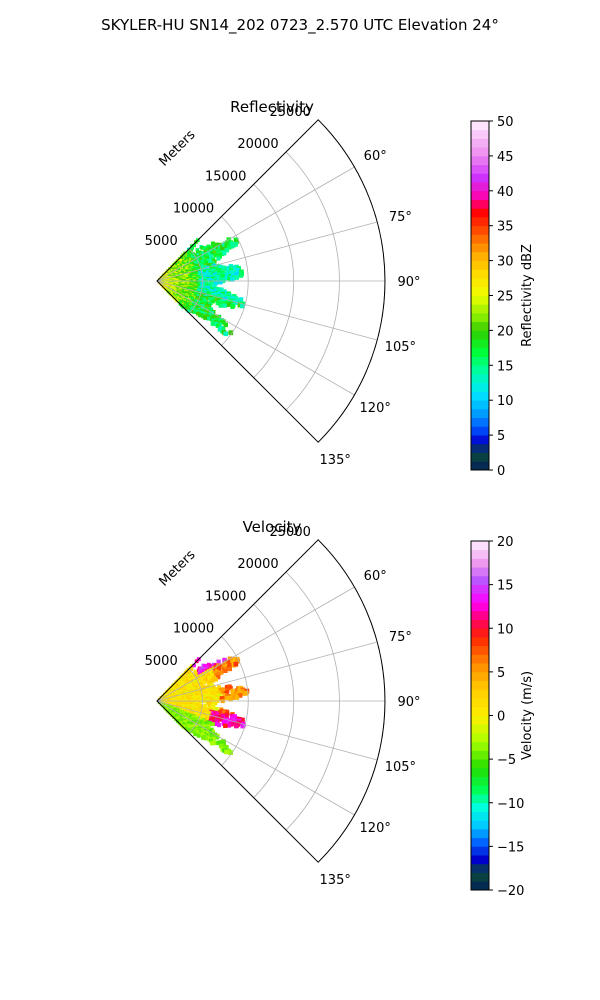  I want to click on colorbar-tick-label: −15, so click(510, 847).